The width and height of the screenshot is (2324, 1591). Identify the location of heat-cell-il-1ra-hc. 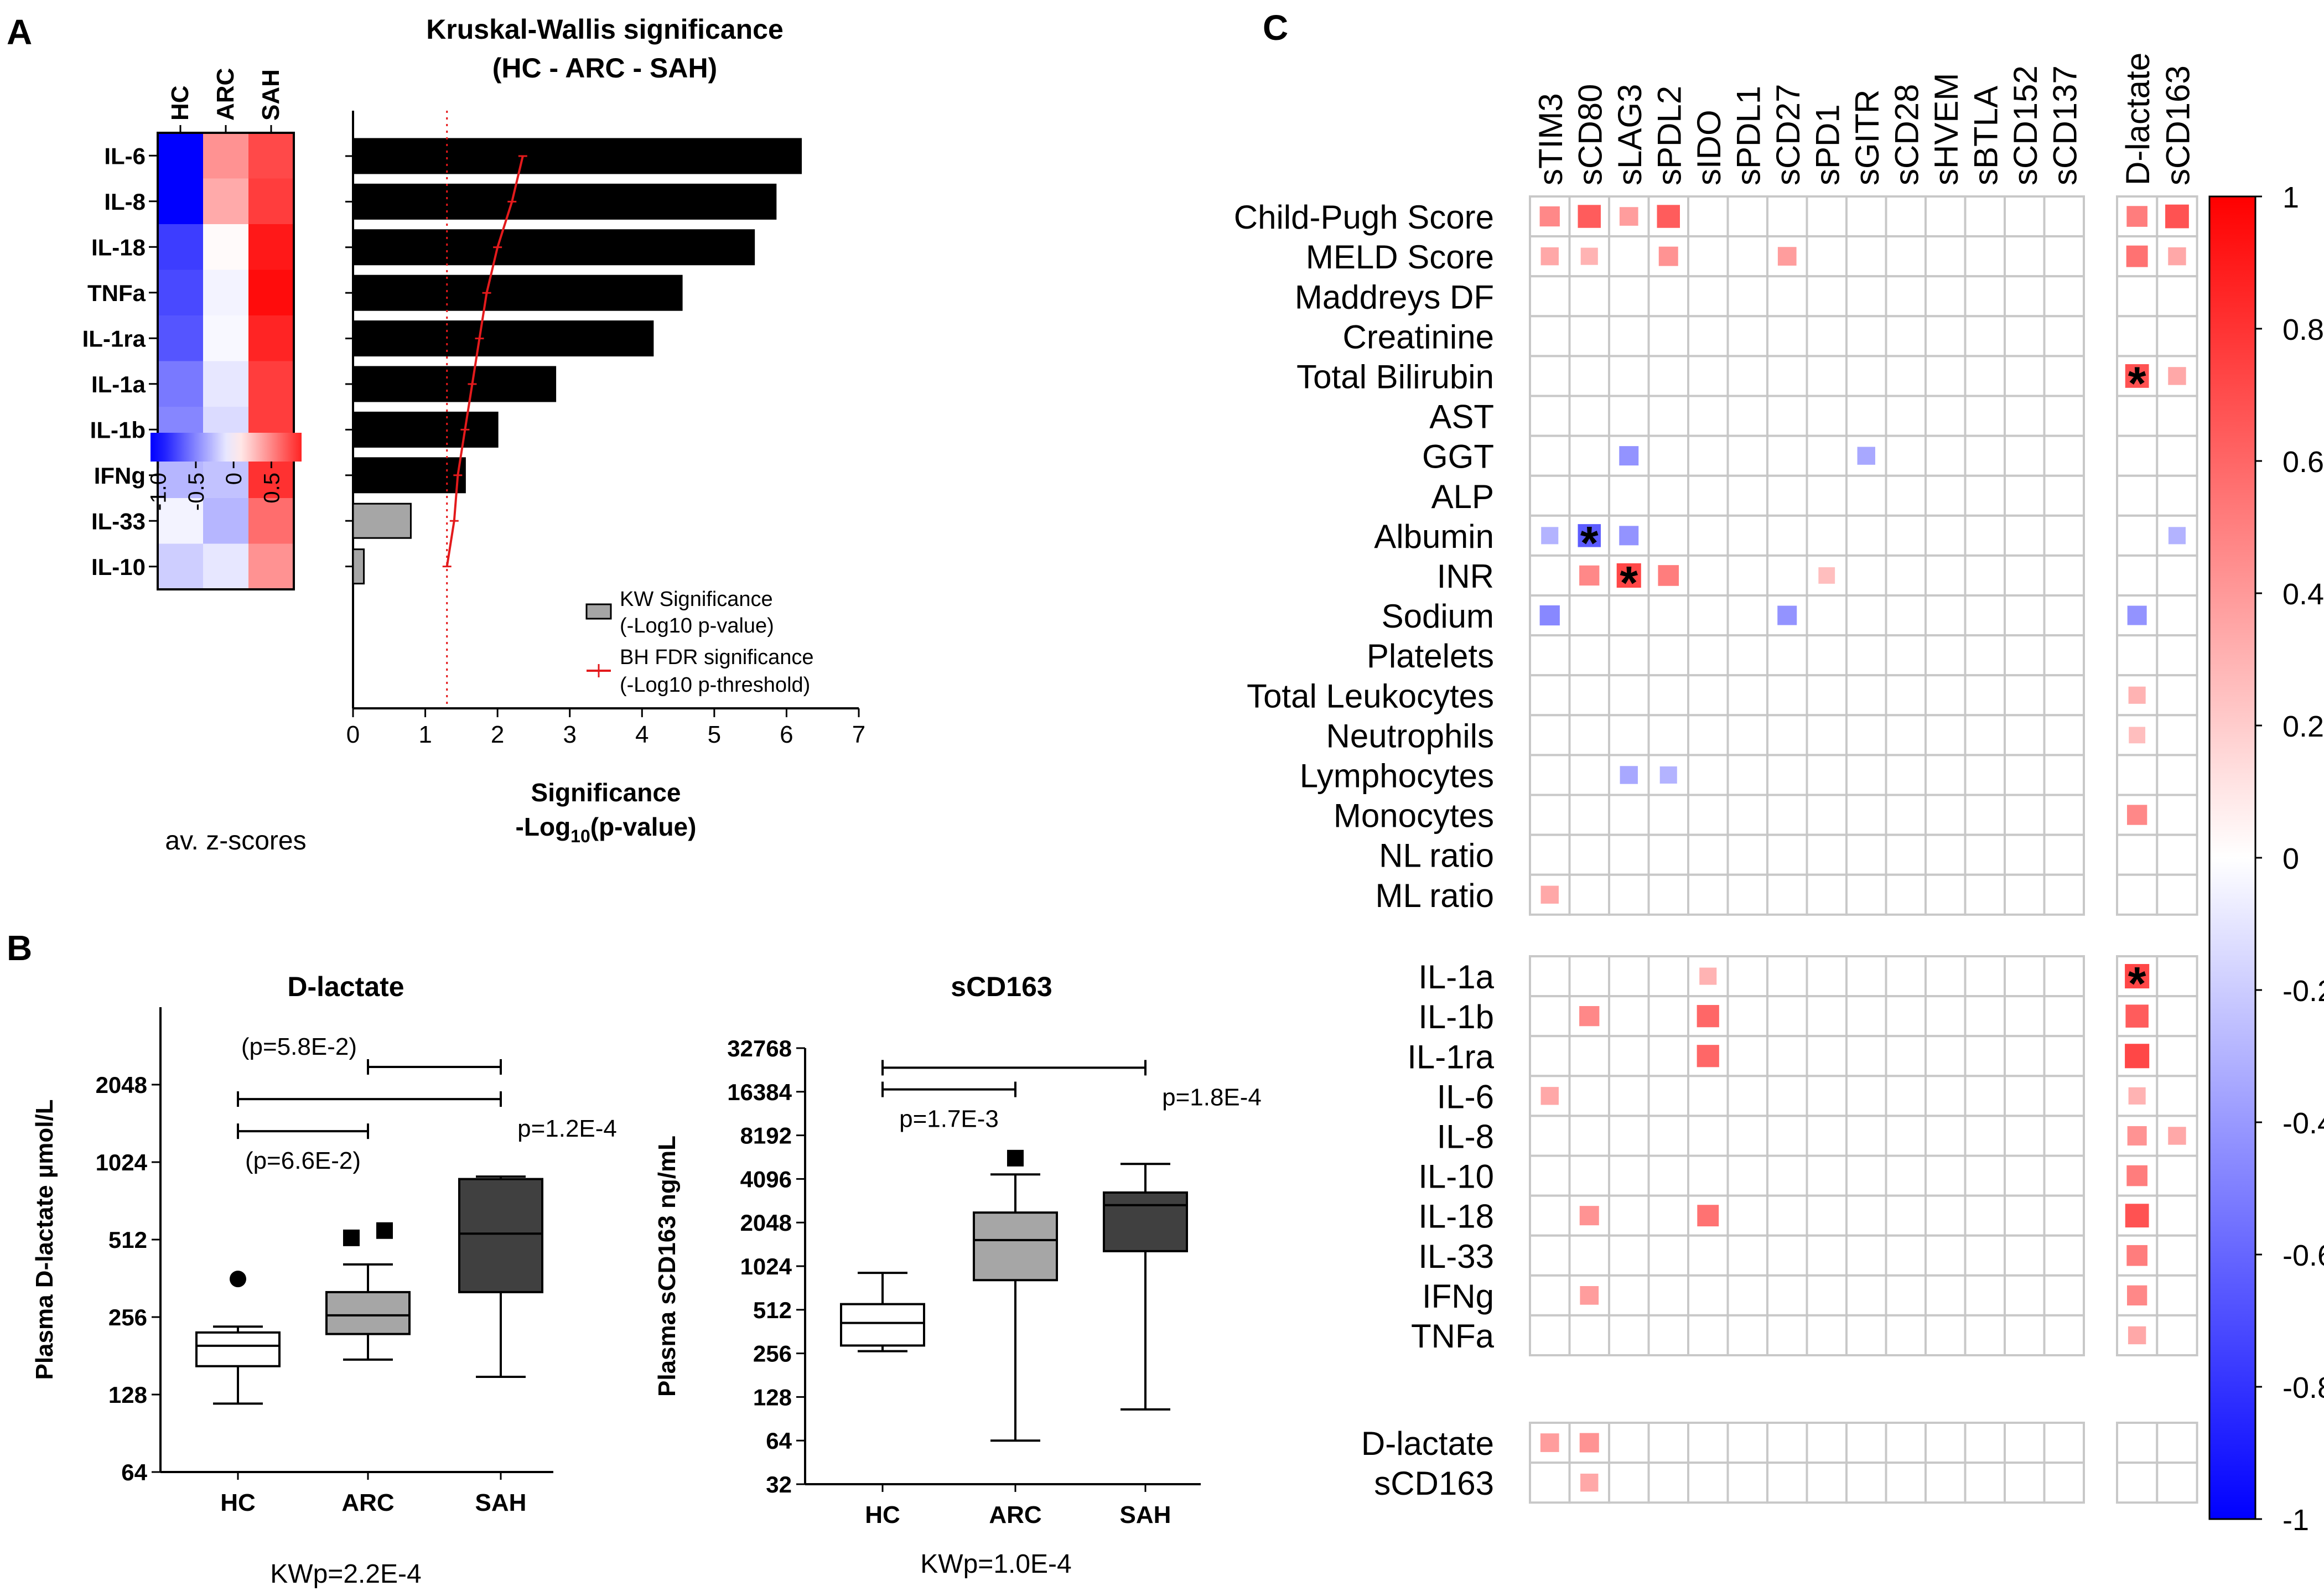
(181, 338).